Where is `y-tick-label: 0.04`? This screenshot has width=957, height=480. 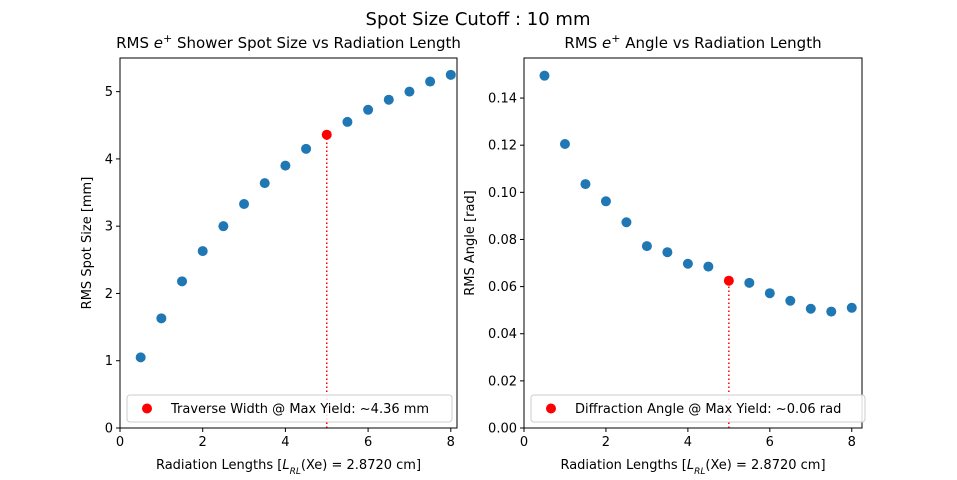
y-tick-label: 0.04 is located at coordinates (502, 334).